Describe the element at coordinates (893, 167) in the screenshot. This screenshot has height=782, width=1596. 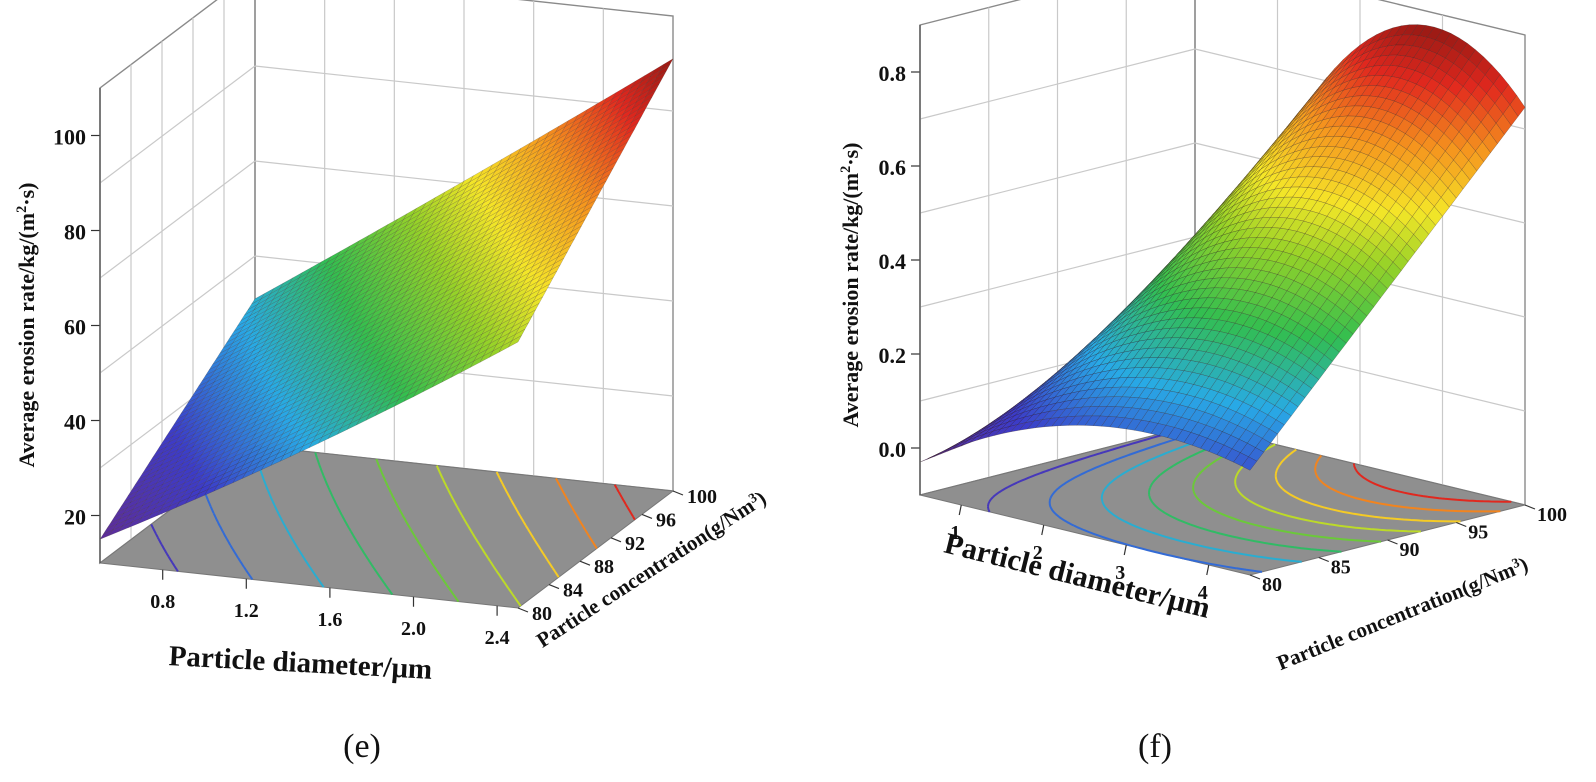
I see `z-tick-label: 0.6` at that location.